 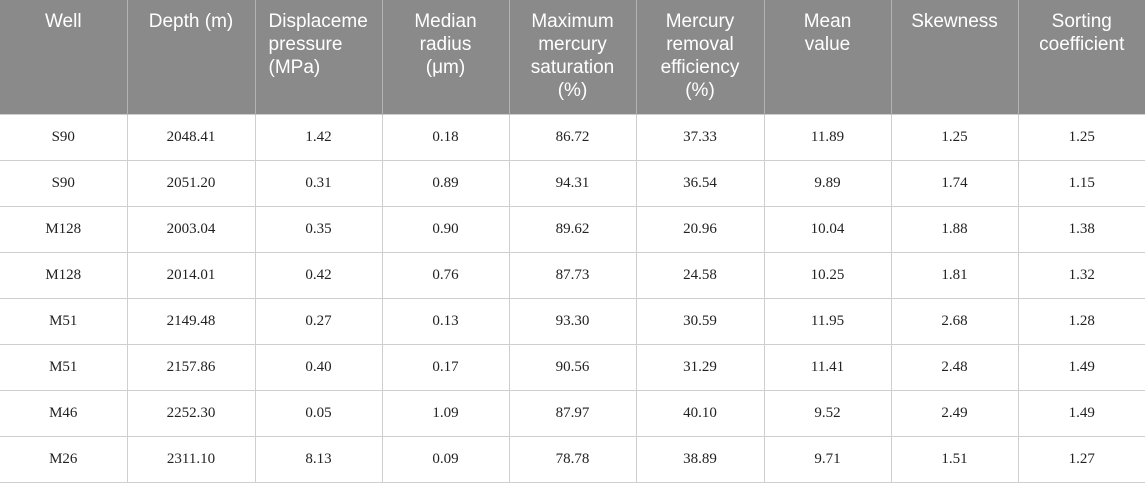 What do you see at coordinates (318, 137) in the screenshot?
I see `cell-displacement-pressure: 1.42` at bounding box center [318, 137].